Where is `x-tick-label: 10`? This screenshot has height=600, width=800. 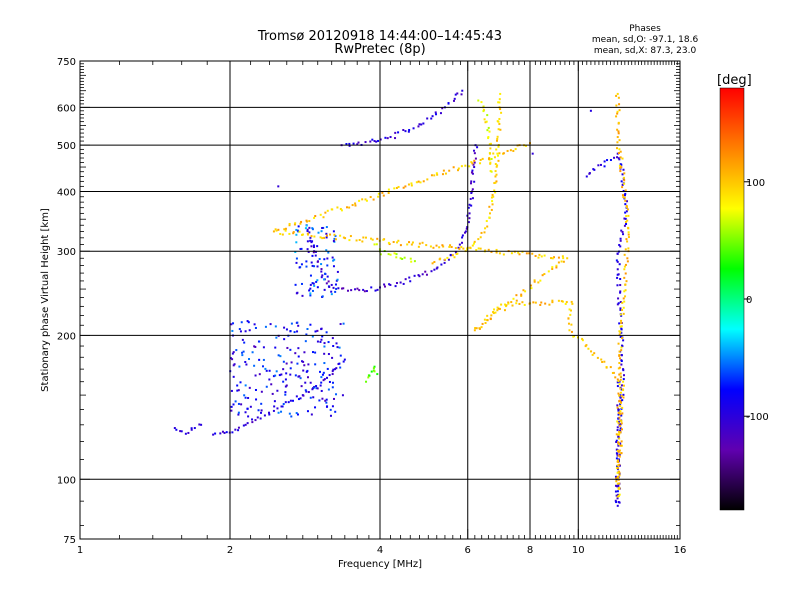
x-tick-label: 10 is located at coordinates (578, 550).